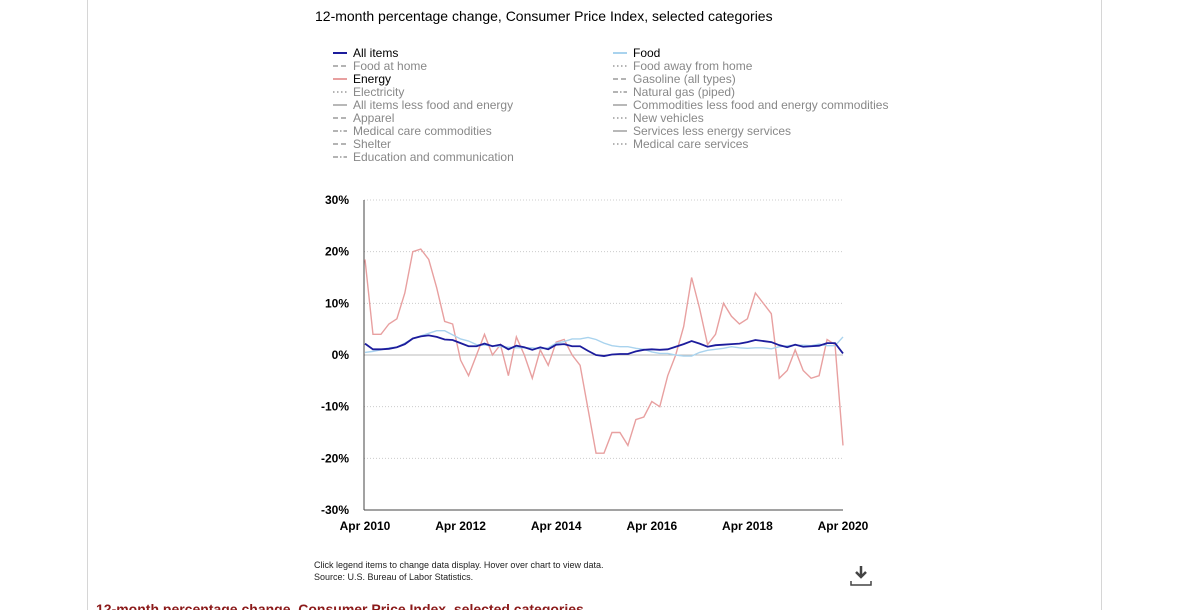 The image size is (1192, 610). I want to click on legend-label: Education and communication, so click(433, 157).